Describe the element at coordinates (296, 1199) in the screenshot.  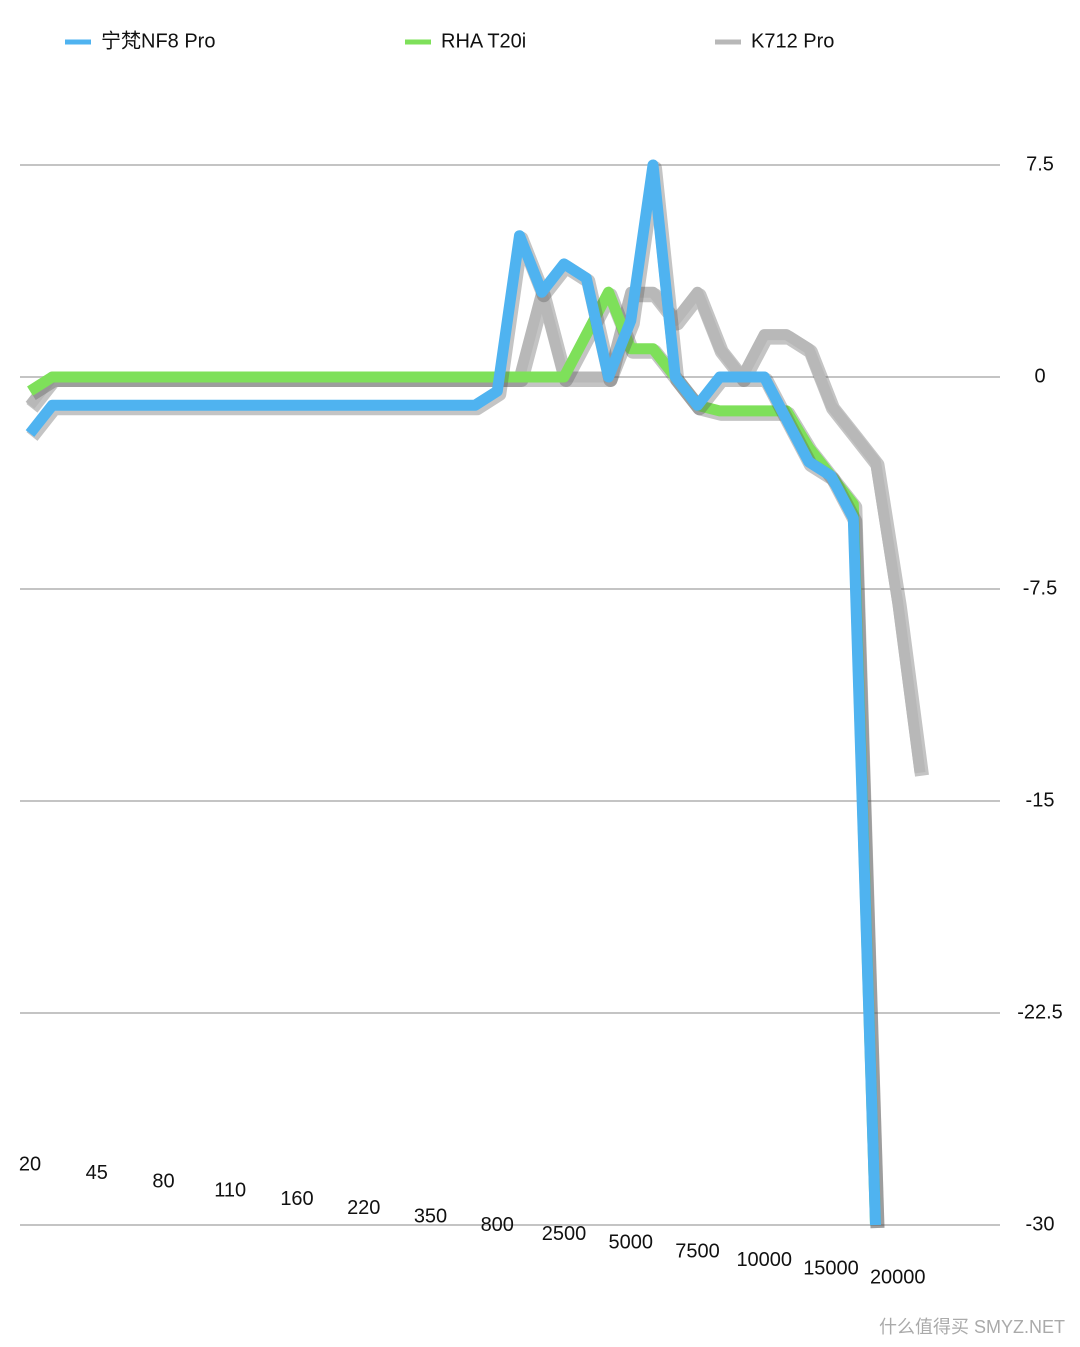
I see `x-tick-label: 160` at that location.